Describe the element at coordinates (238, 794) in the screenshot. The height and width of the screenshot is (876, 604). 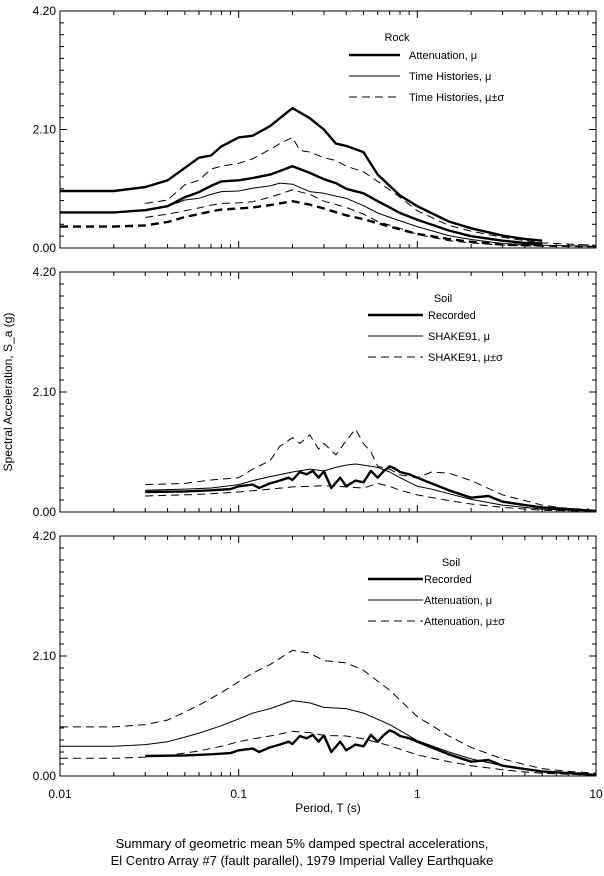
I see `x-tick-label: 0.1` at that location.